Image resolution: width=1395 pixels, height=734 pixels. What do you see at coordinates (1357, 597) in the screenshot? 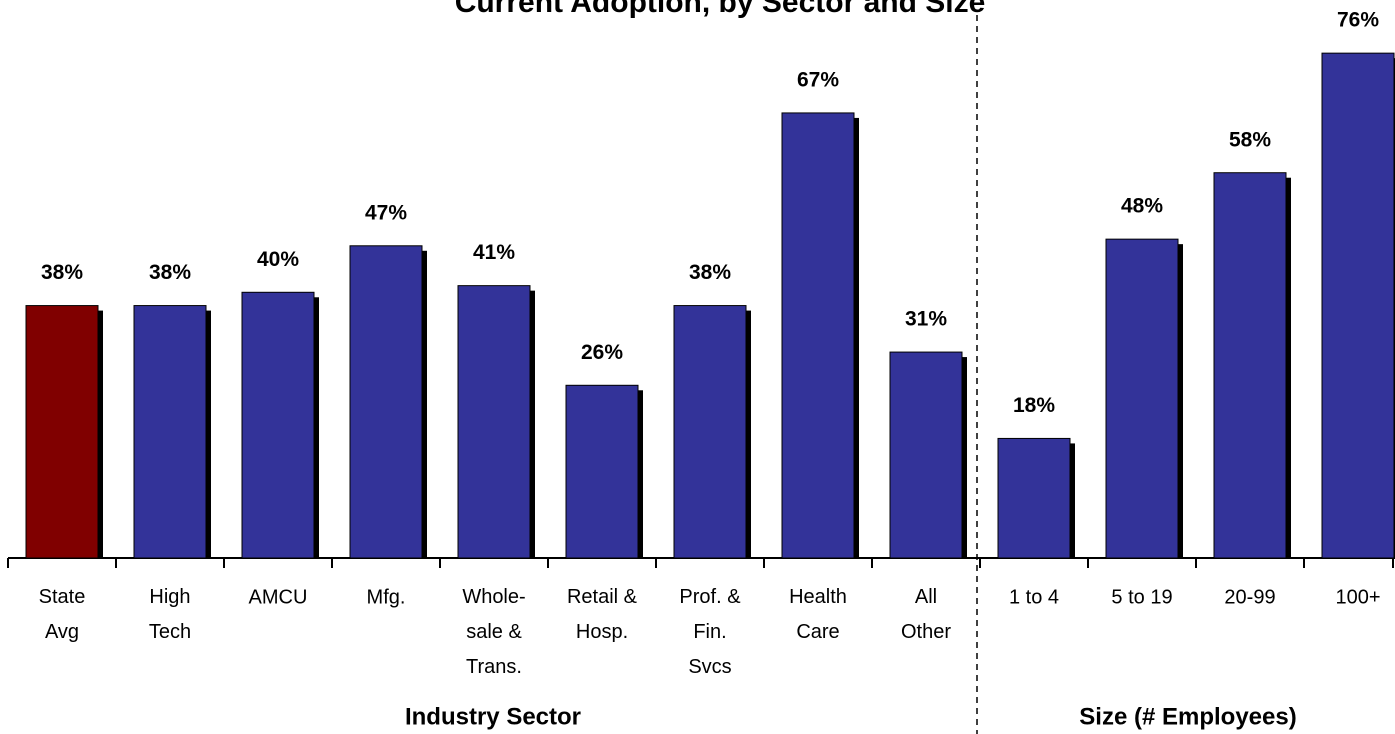
I see `x-tick-label: 100+` at bounding box center [1357, 597].